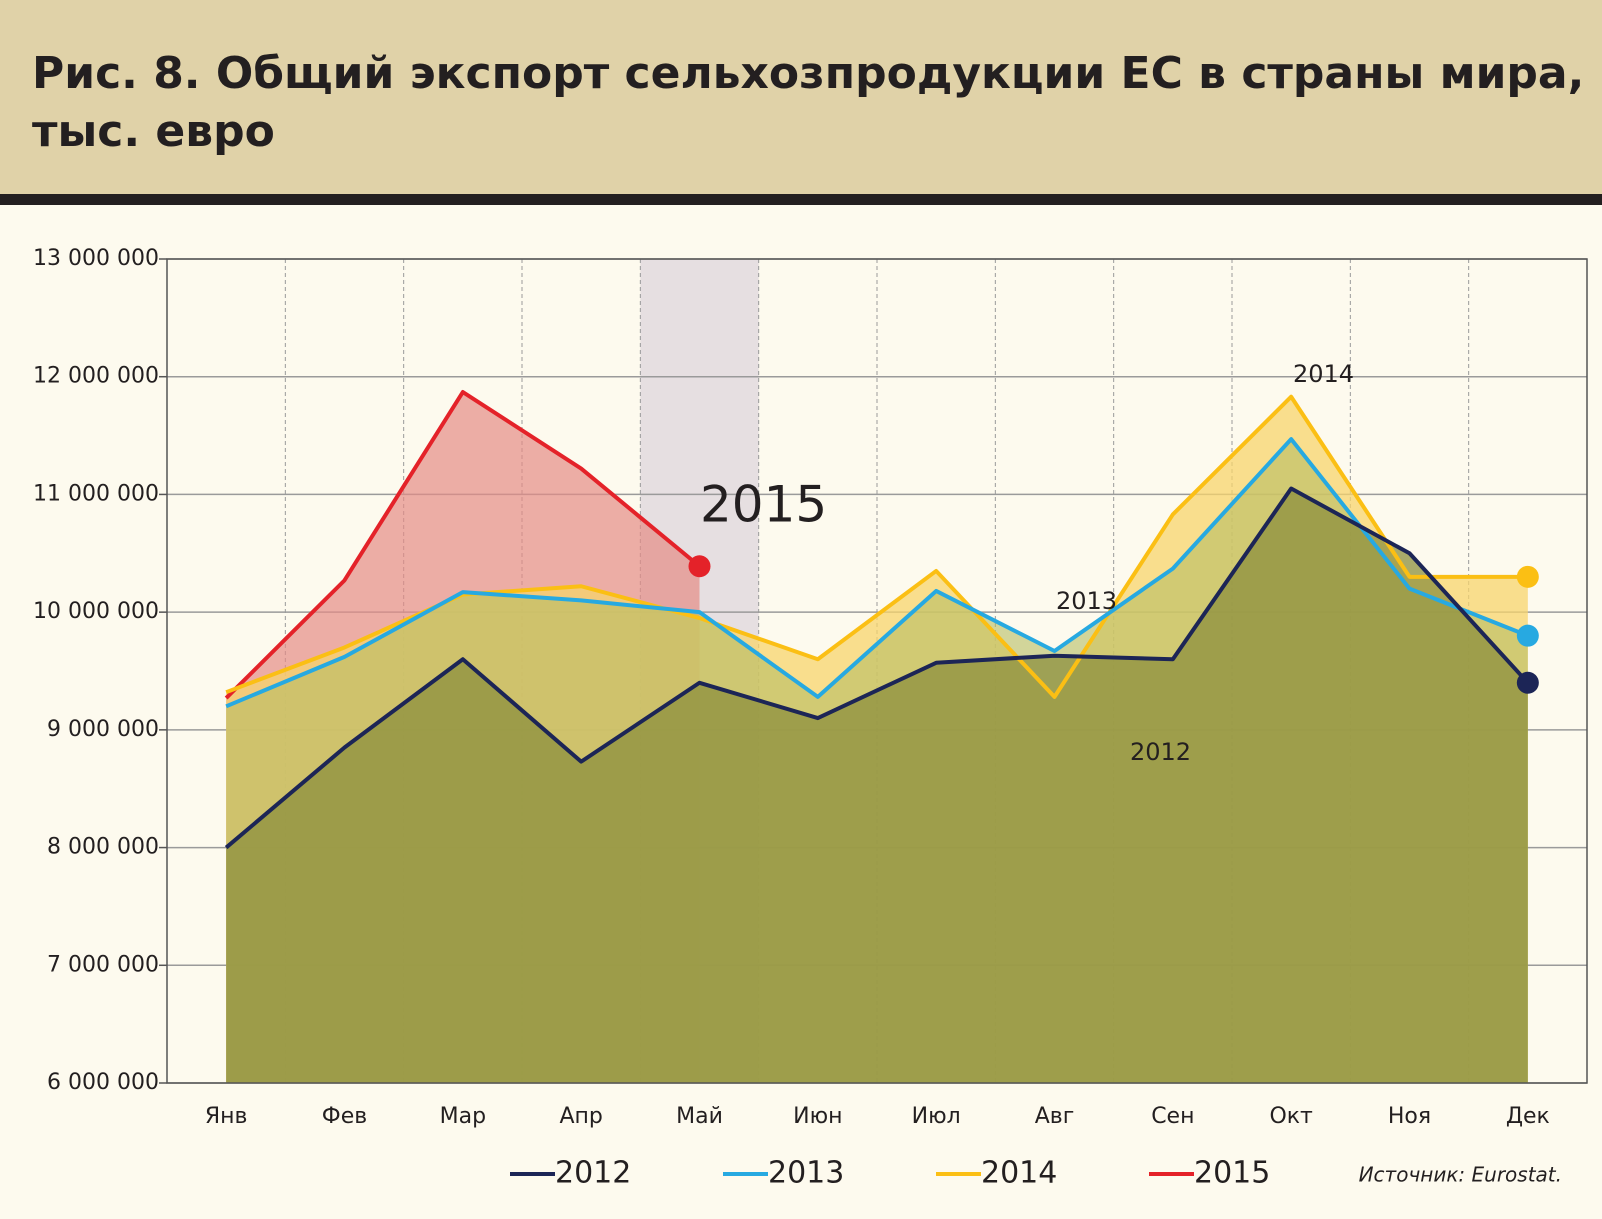 Image resolution: width=1602 pixels, height=1219 pixels. I want to click on legend-label: 2013, so click(806, 1173).